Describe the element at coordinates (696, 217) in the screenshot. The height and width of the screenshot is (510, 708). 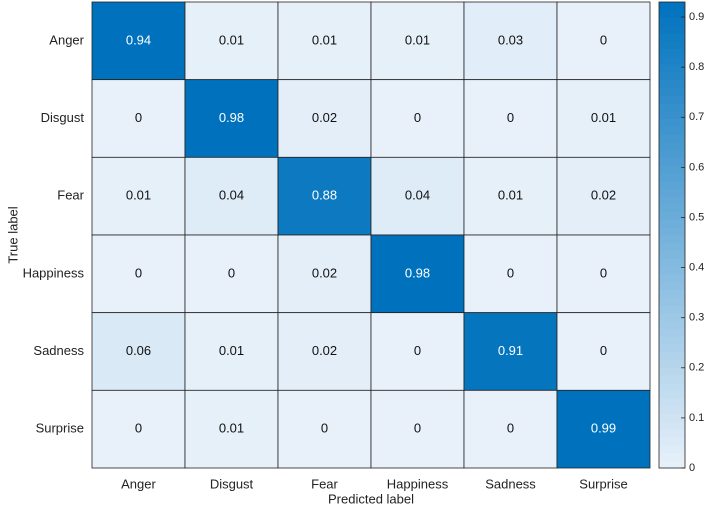
I see `colorbar-tick-label: 0.5` at that location.